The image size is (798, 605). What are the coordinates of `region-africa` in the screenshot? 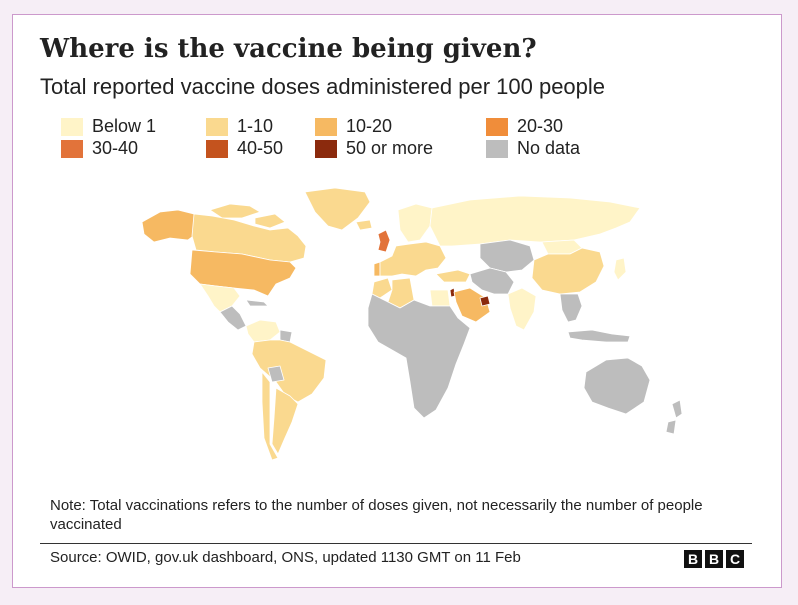 It's located at (419, 356).